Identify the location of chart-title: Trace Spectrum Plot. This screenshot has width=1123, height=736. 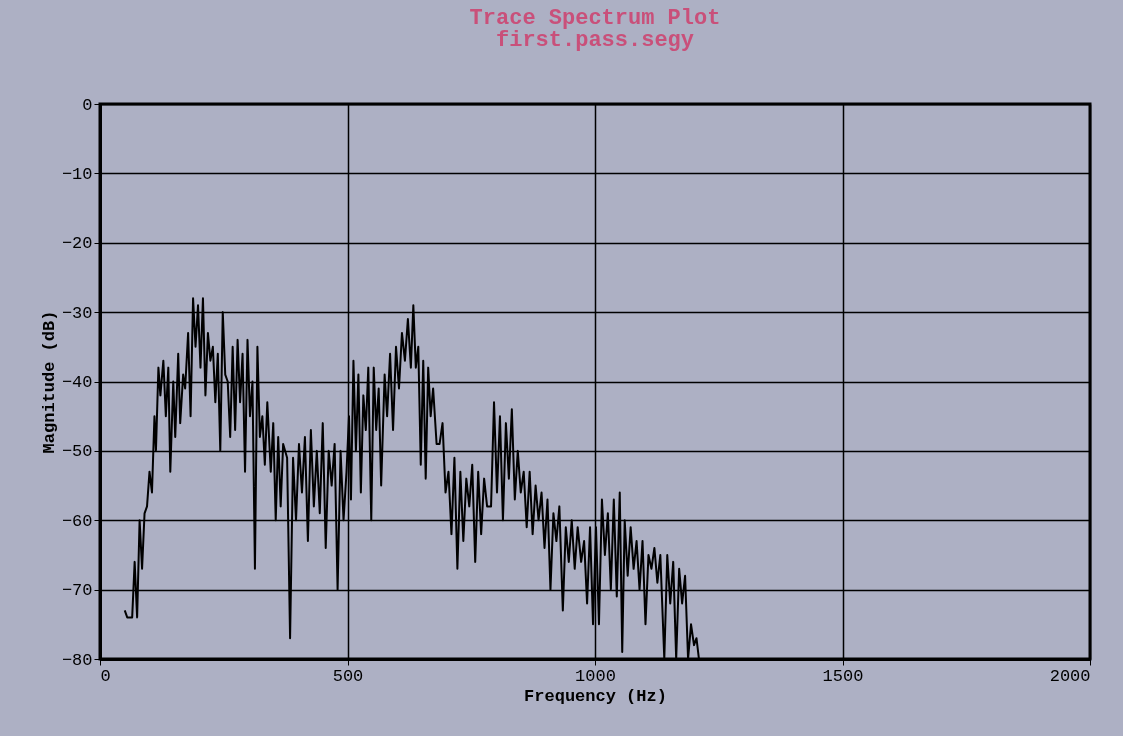
(595, 18).